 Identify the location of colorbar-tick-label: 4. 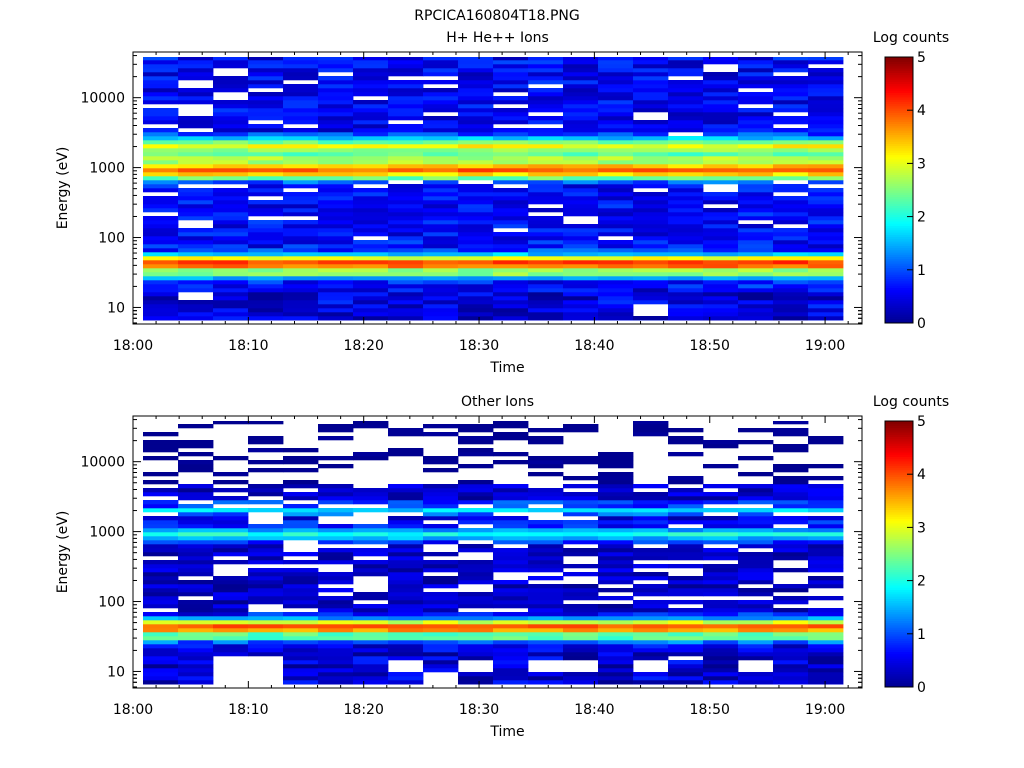
(921, 111).